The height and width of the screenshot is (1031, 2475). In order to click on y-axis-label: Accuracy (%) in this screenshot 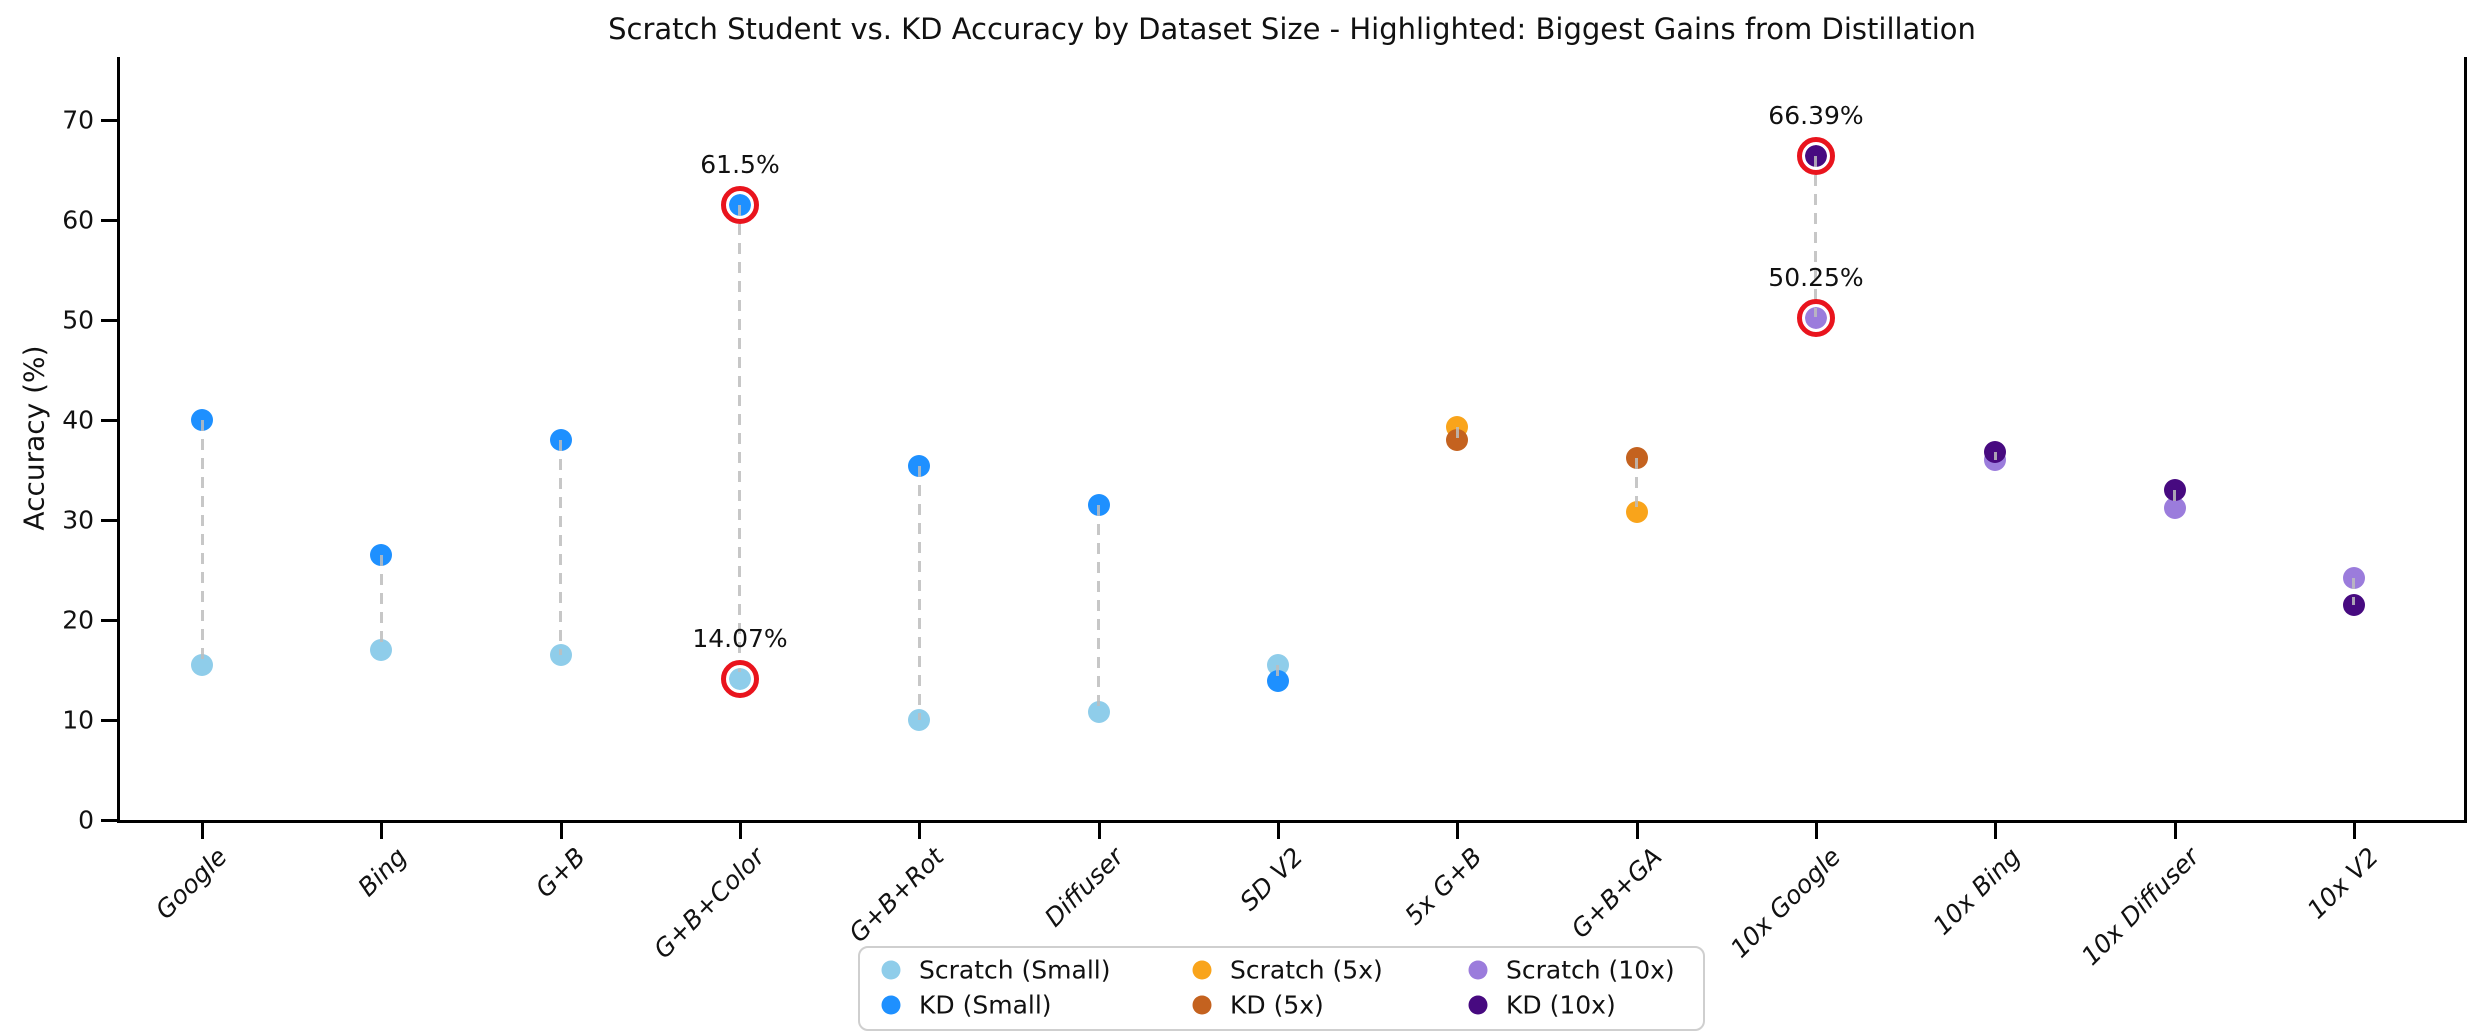, I will do `click(34, 438)`.